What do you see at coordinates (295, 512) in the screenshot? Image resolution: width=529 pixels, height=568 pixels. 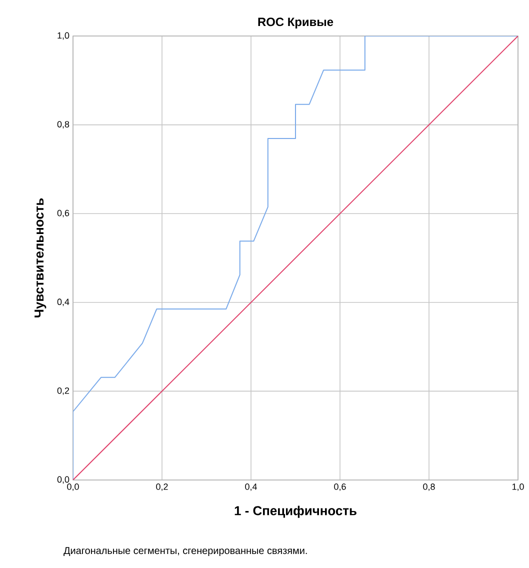 I see `x-axis-title: 1 - Специфичность` at bounding box center [295, 512].